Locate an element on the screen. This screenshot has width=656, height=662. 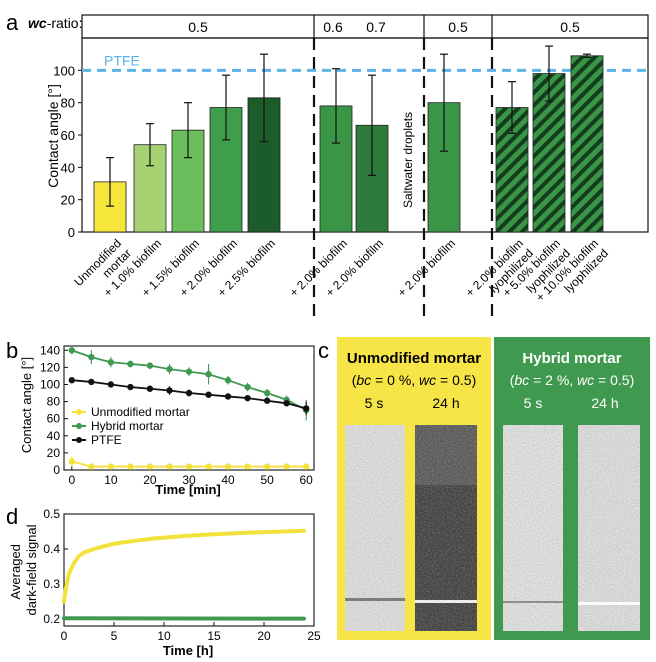
chart-b-xtick-label: 20 is located at coordinates (150, 480).